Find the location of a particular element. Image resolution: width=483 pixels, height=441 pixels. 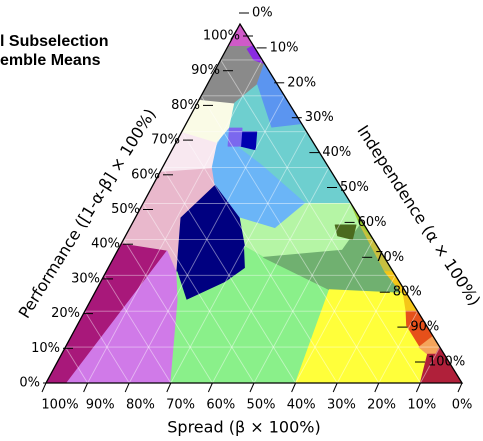

left-tick-label: 70% is located at coordinates (165, 140).